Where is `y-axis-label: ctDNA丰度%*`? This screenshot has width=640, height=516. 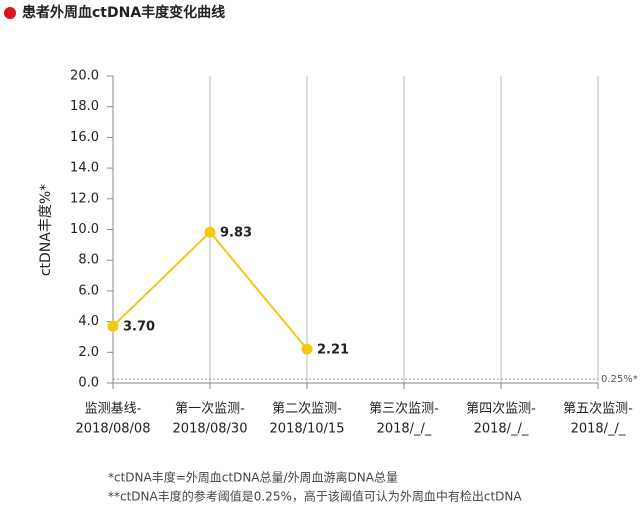
y-axis-label: ctDNA丰度%* is located at coordinates (46, 230).